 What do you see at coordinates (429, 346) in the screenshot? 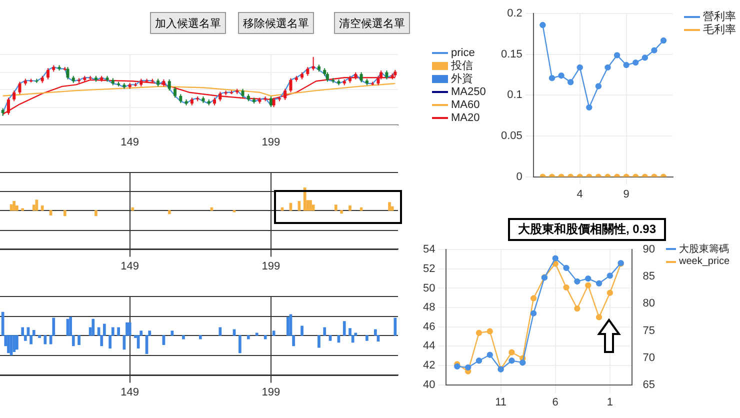
I see `y-tick-label: 44` at bounding box center [429, 346].